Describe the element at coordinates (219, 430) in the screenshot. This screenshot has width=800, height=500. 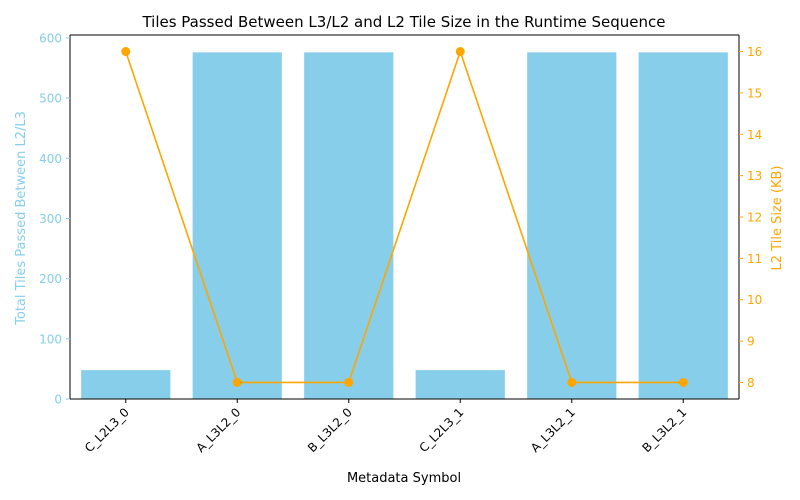
I see `x-tick-label: A_L3L2_0` at that location.